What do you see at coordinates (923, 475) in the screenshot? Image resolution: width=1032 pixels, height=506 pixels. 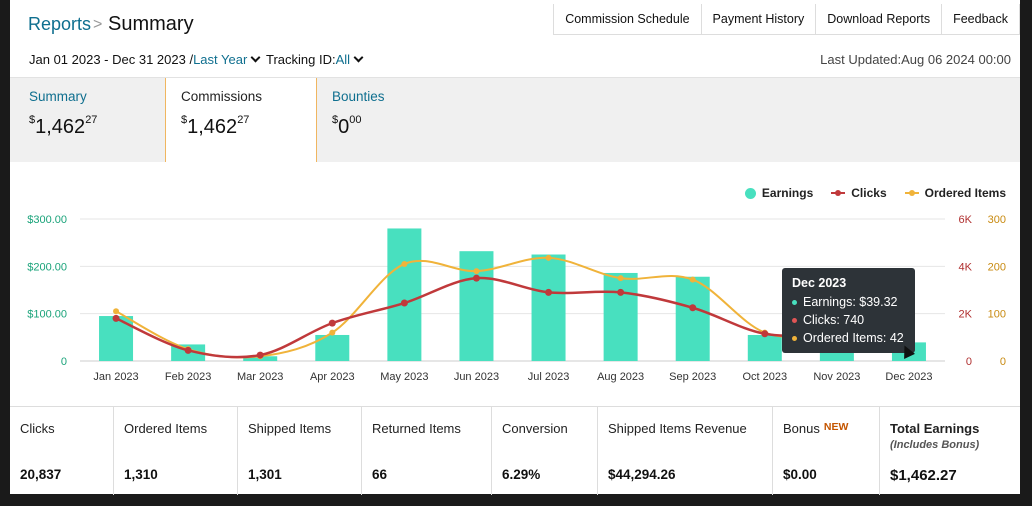 I see `stat-value: $1,462.27` at bounding box center [923, 475].